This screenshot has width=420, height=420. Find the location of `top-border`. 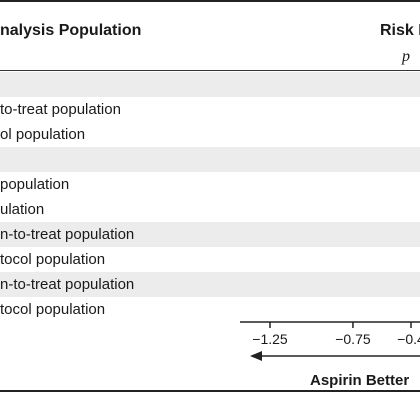

top-border is located at coordinates (210, 1).